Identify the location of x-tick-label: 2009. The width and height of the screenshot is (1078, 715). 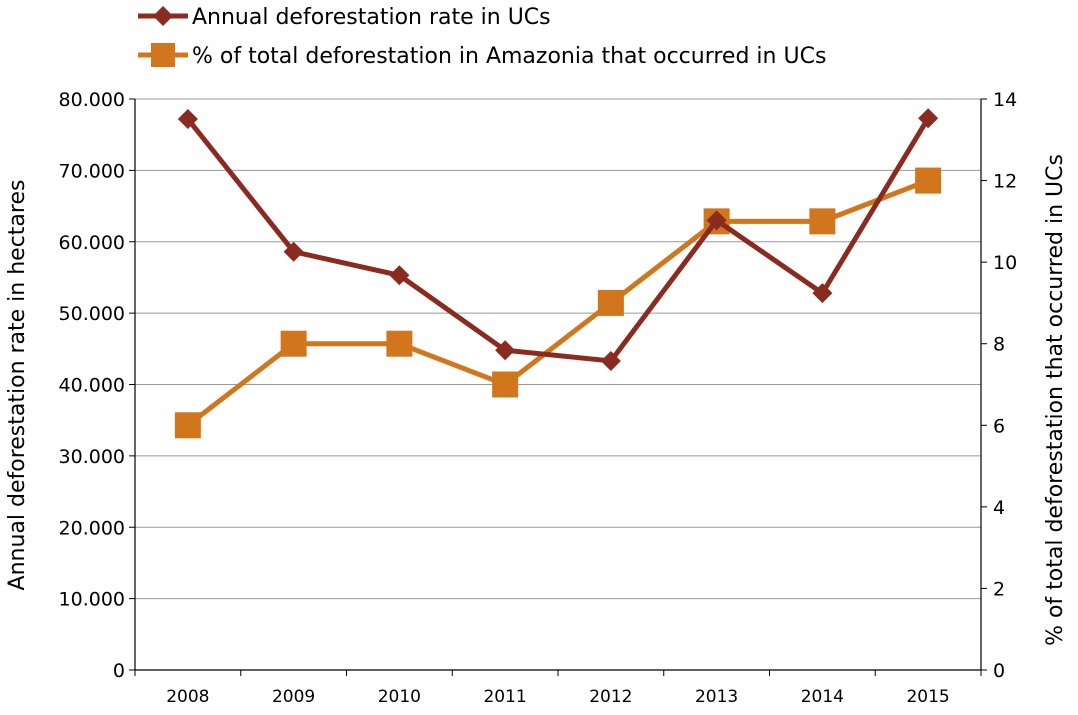
(293, 697).